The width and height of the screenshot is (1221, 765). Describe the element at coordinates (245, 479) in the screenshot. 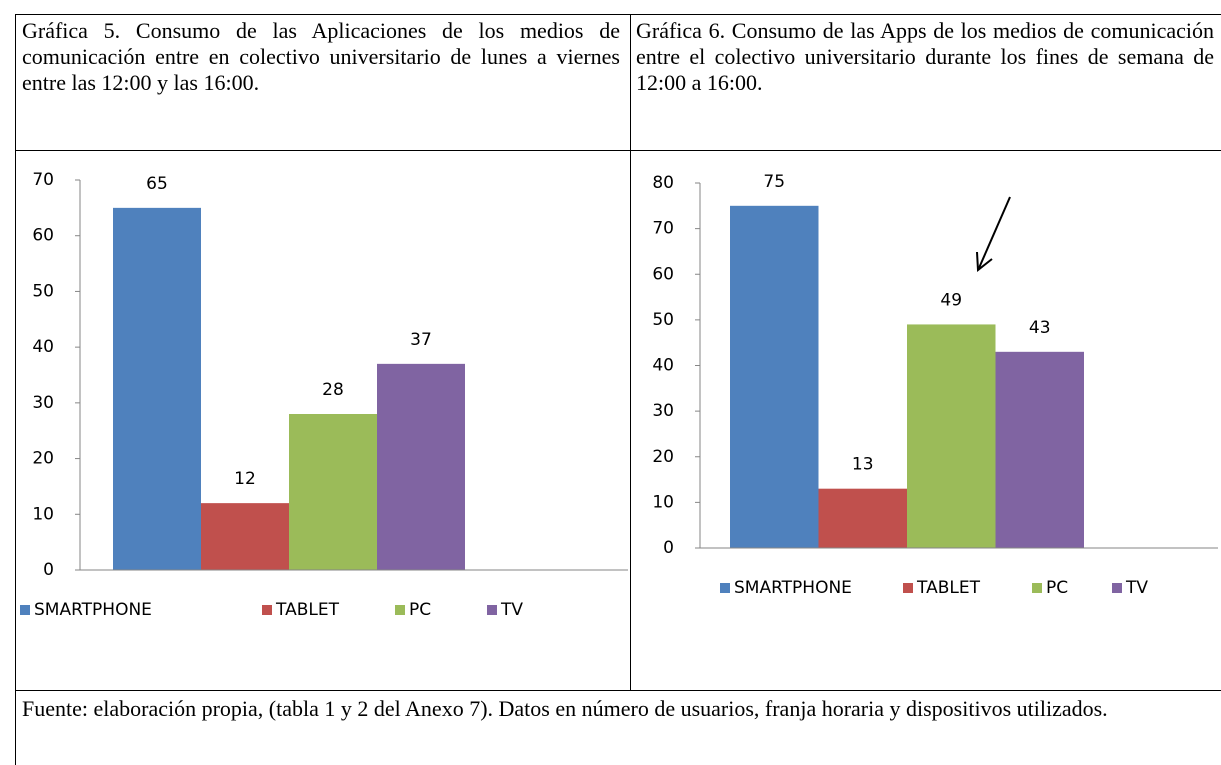

I see `data-label: 12` at that location.